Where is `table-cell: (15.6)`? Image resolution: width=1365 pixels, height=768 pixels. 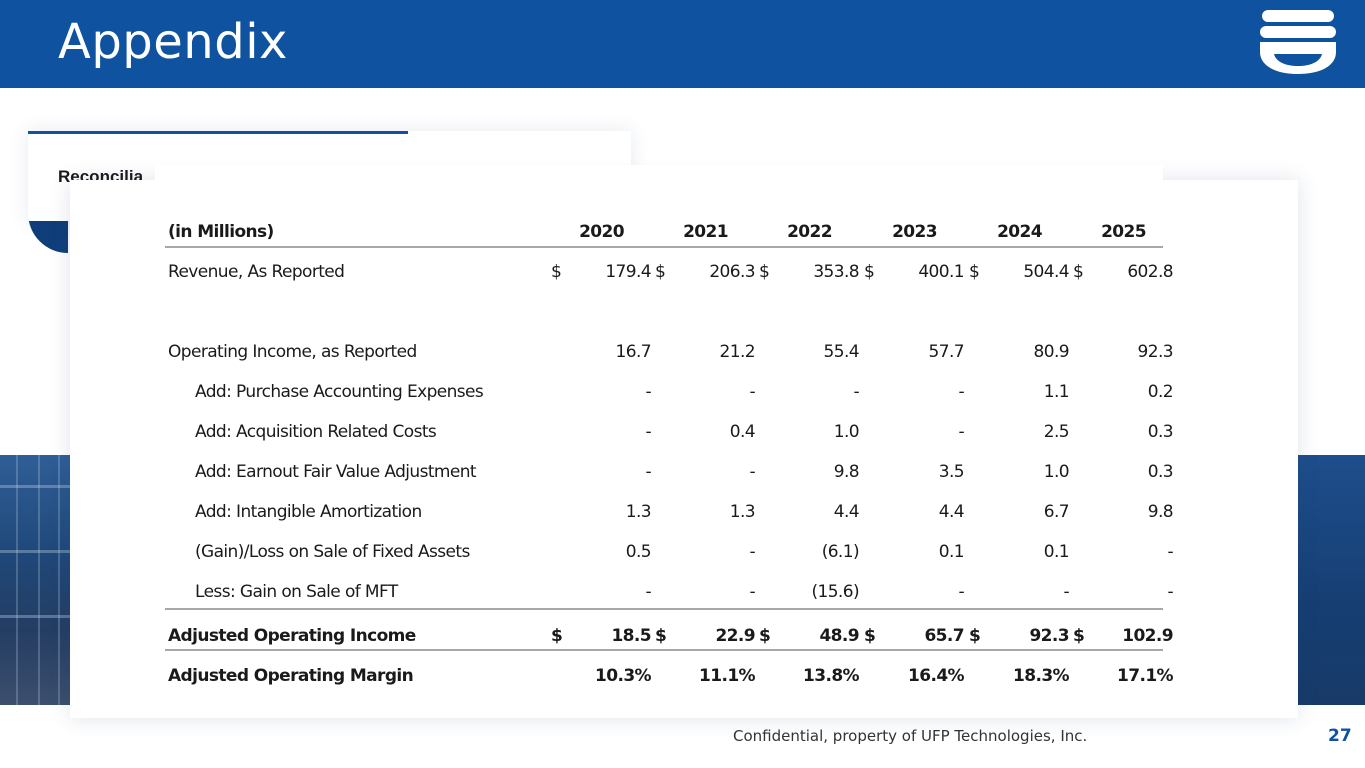 table-cell: (15.6) is located at coordinates (811, 593).